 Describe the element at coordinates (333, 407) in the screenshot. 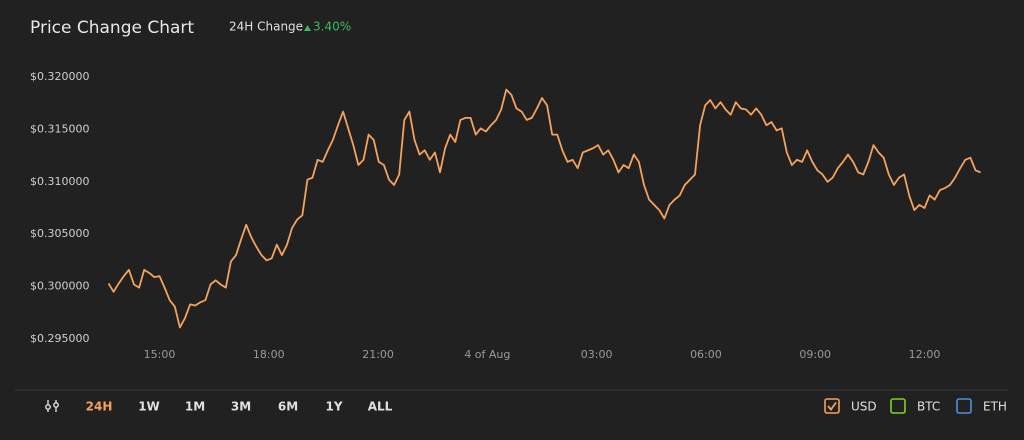

I see `range-button: 1Y` at that location.